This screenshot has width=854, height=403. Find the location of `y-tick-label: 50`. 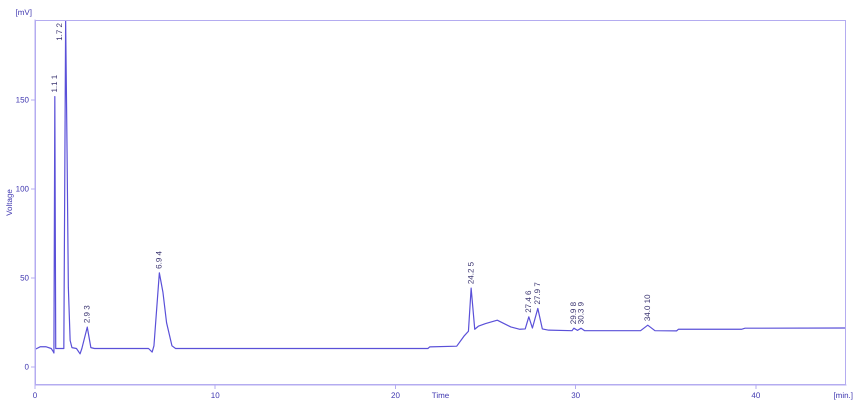

y-tick-label: 50 is located at coordinates (25, 277).